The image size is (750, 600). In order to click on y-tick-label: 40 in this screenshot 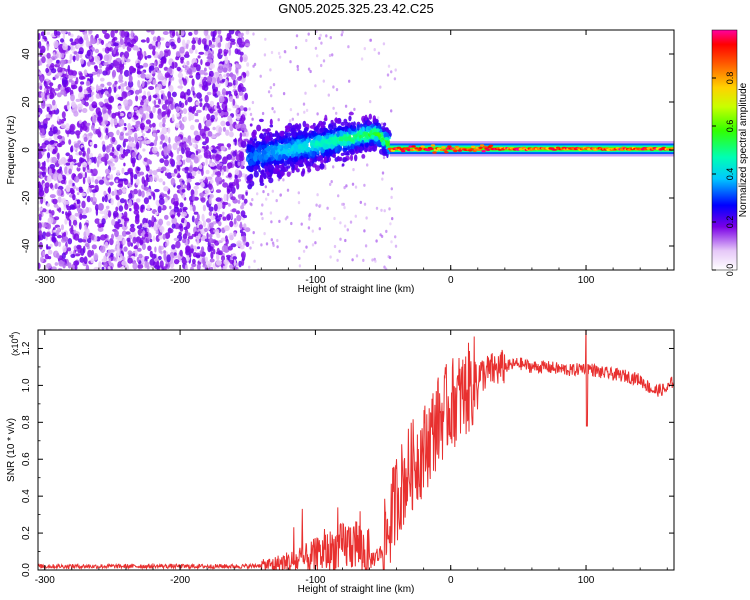, I will do `click(26, 54)`.